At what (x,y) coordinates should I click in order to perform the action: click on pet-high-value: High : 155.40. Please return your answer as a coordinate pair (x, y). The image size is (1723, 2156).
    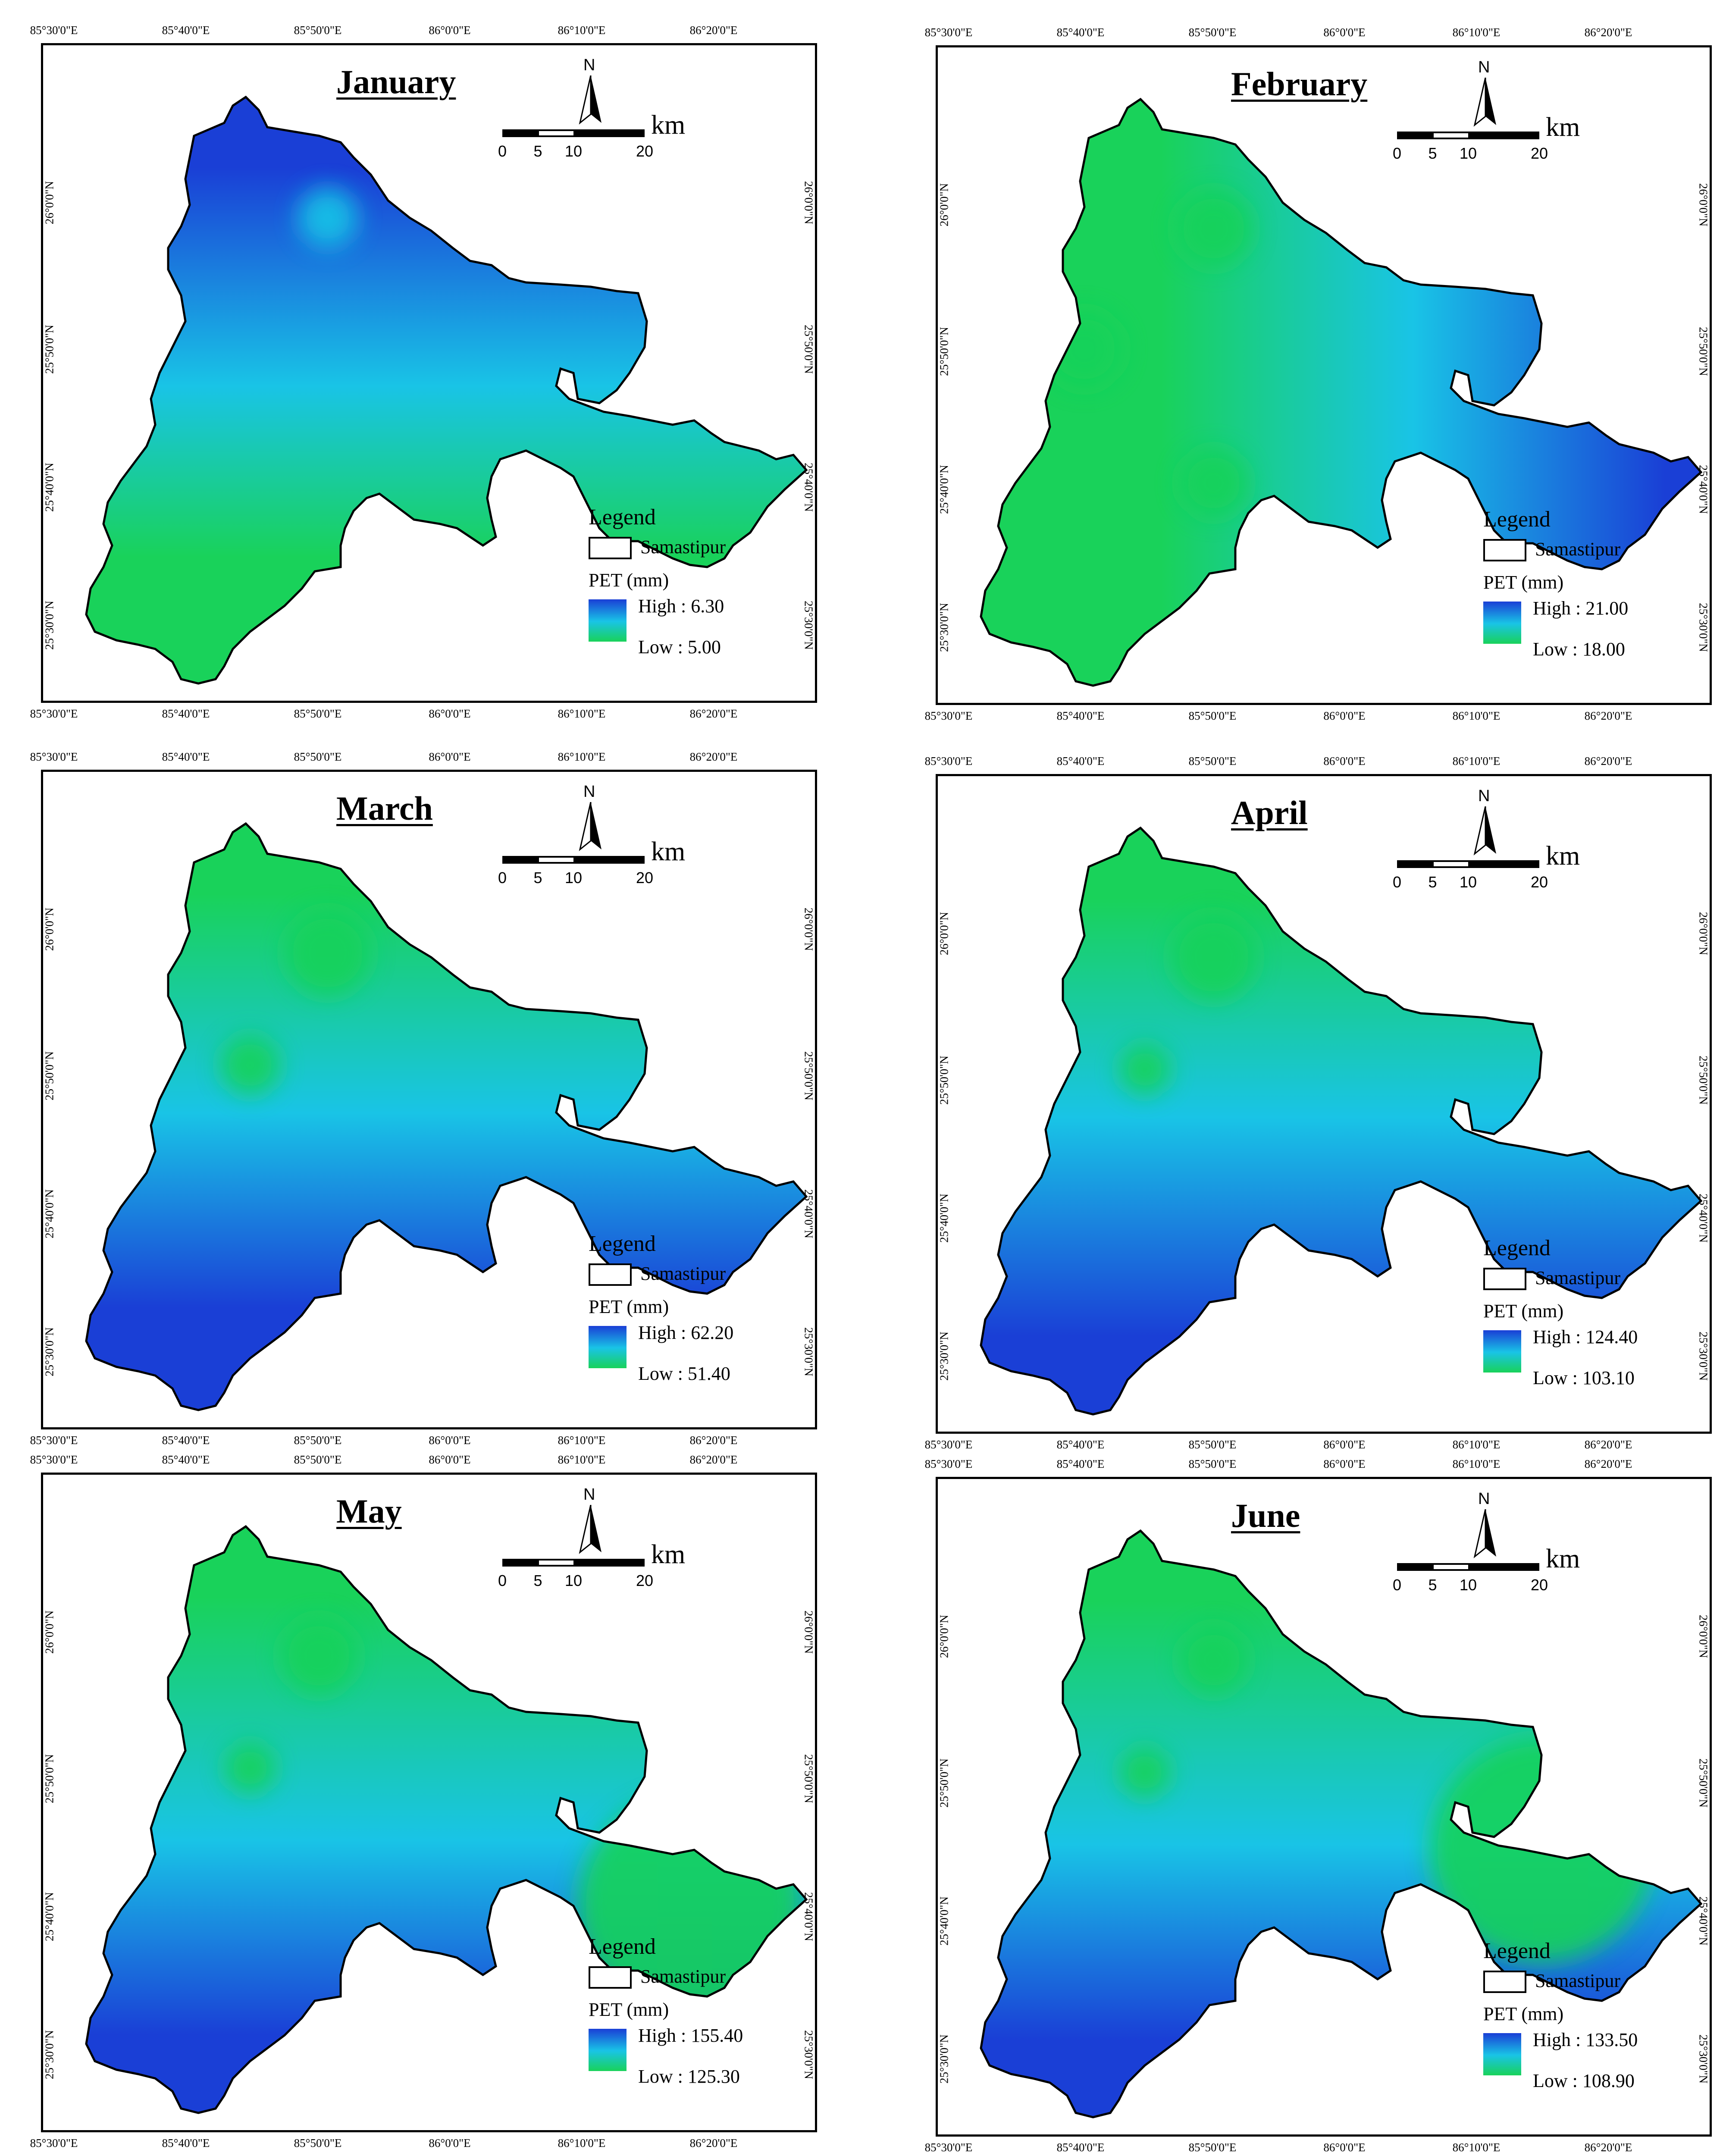
    Looking at the image, I should click on (691, 2035).